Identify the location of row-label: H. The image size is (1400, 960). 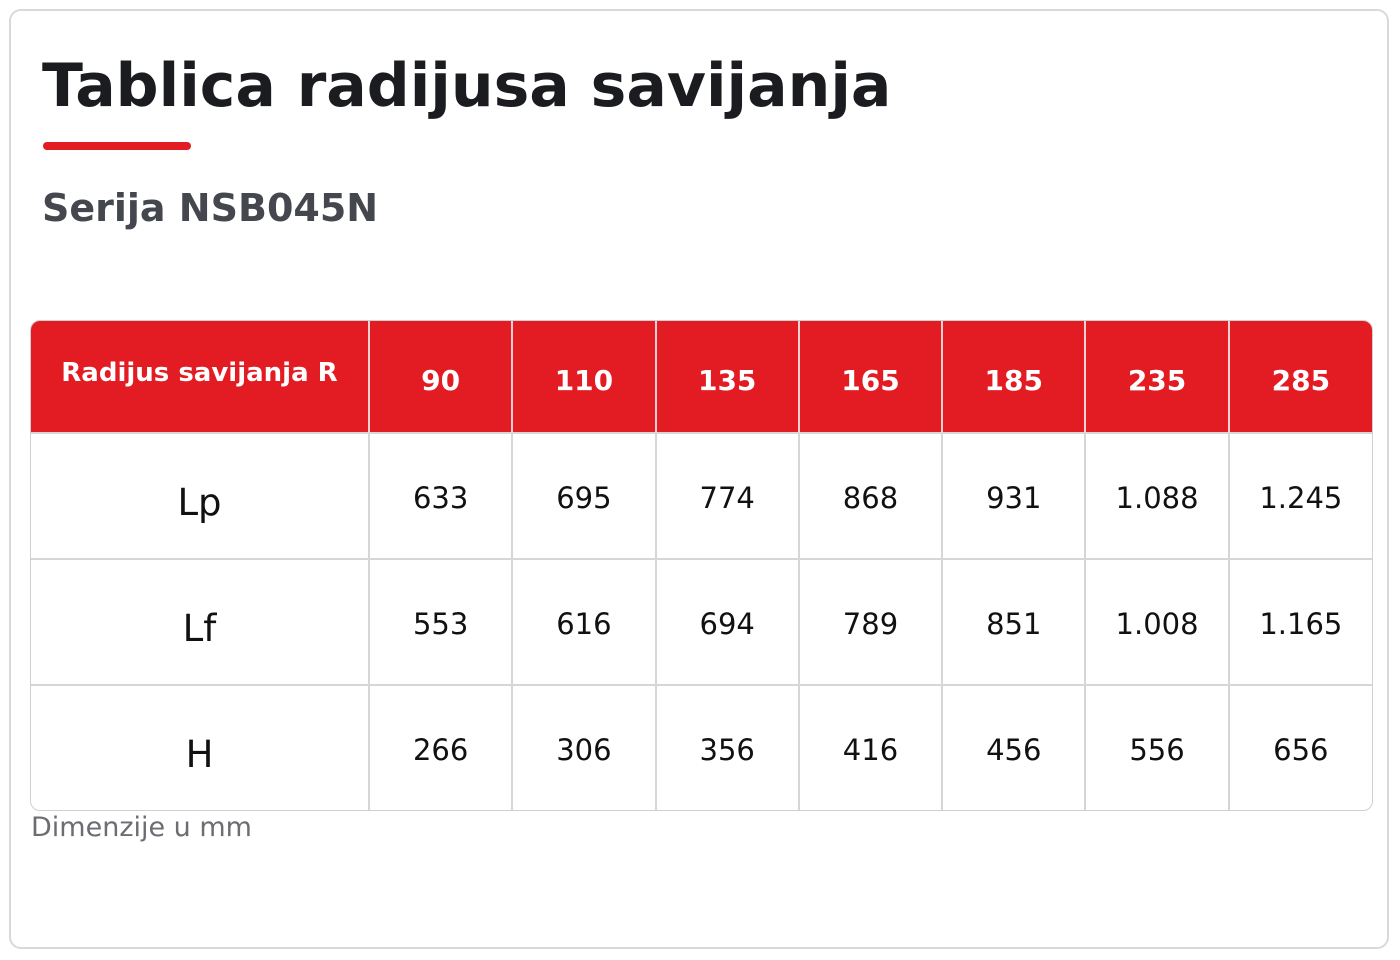
(200, 747).